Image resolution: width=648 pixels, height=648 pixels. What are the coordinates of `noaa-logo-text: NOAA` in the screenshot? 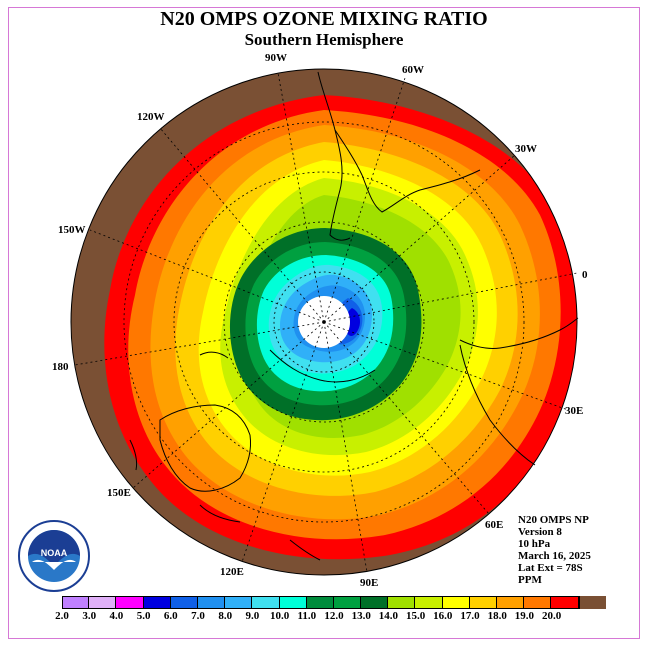 It's located at (54, 553).